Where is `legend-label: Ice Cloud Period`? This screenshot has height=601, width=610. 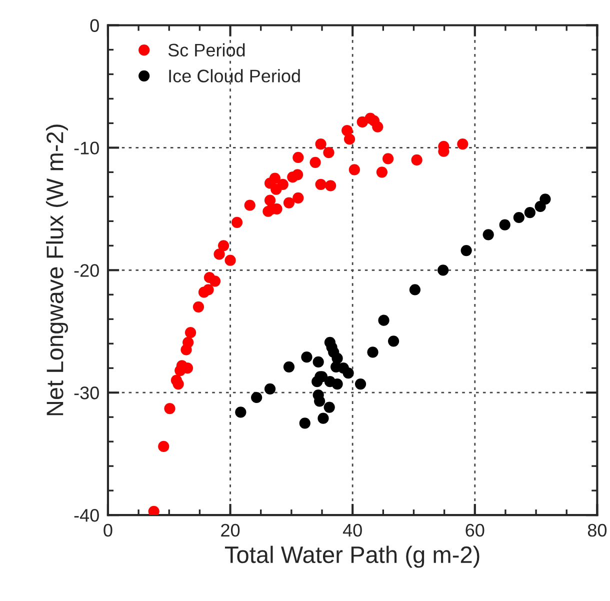 legend-label: Ice Cloud Period is located at coordinates (234, 75).